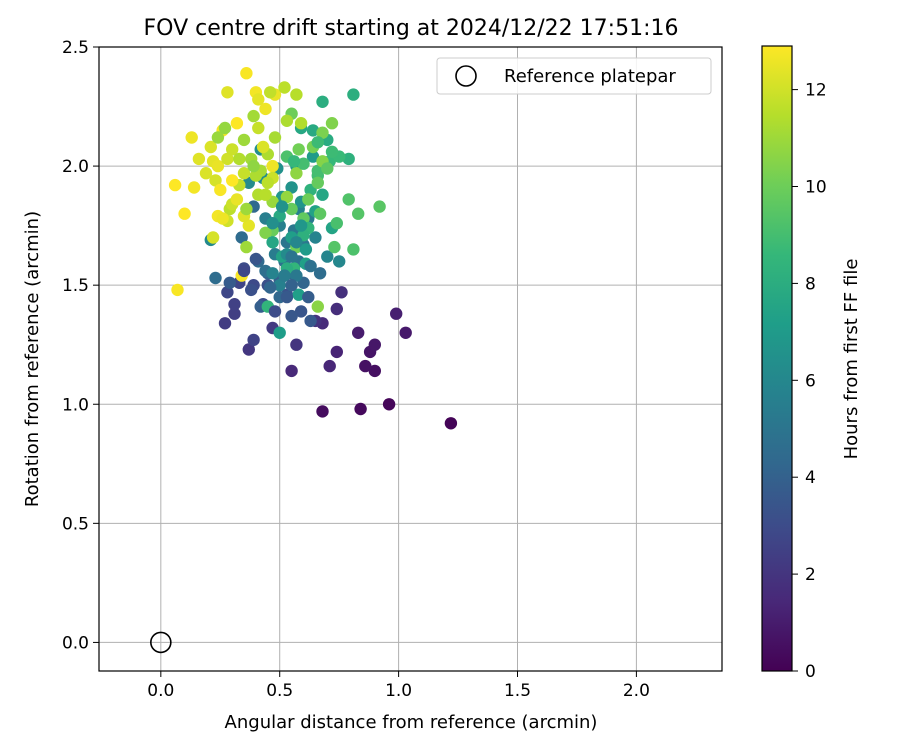  I want to click on colorbar-tick-label: 10, so click(816, 188).